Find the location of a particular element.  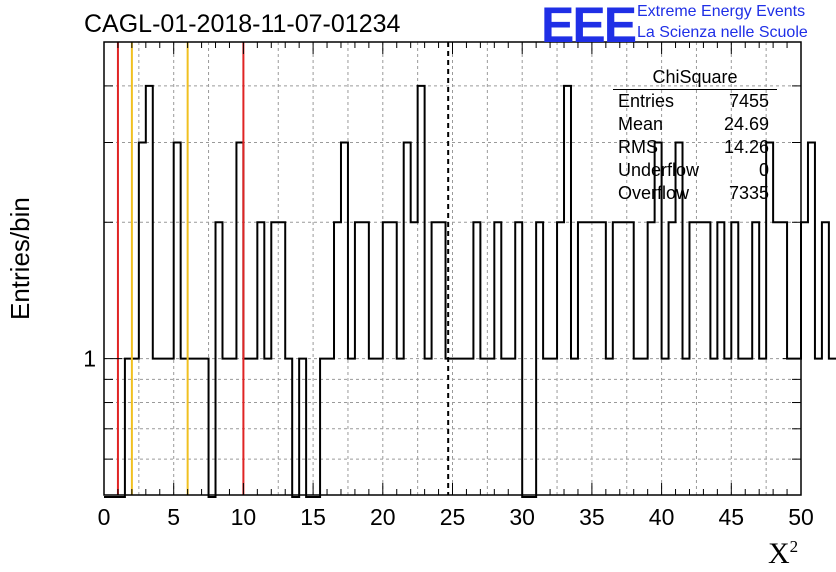

eee-logo: EEE is located at coordinates (589, 26).